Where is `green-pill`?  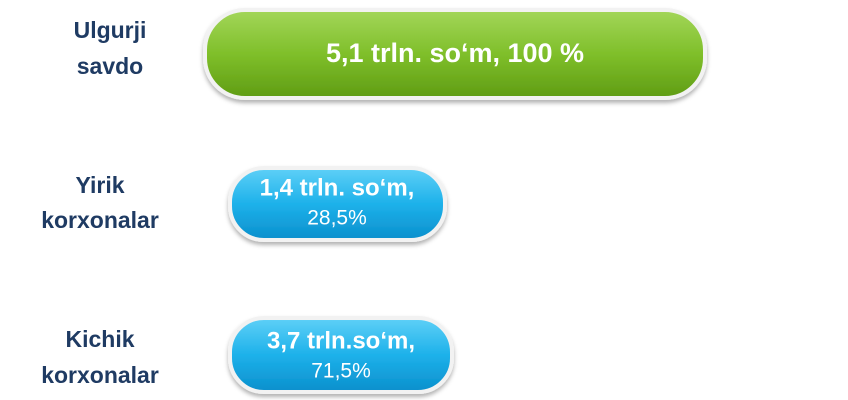
green-pill is located at coordinates (455, 54).